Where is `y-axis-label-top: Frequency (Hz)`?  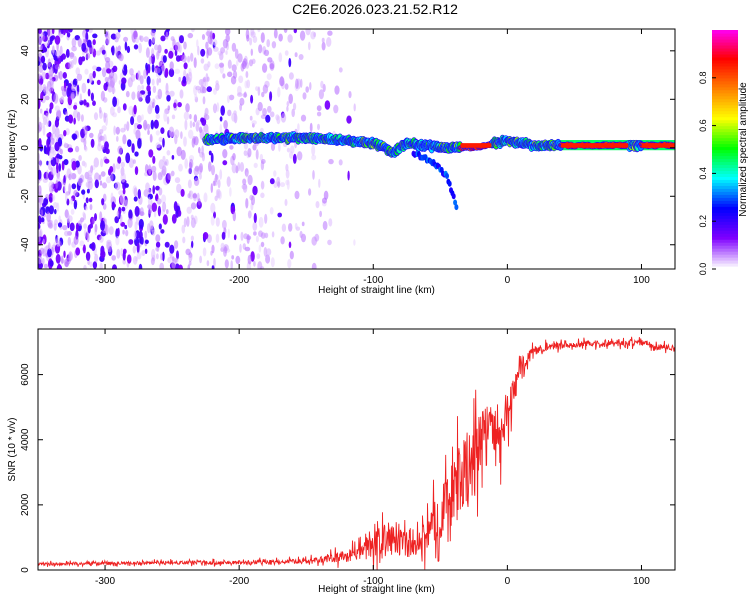 y-axis-label-top: Frequency (Hz) is located at coordinates (12, 144).